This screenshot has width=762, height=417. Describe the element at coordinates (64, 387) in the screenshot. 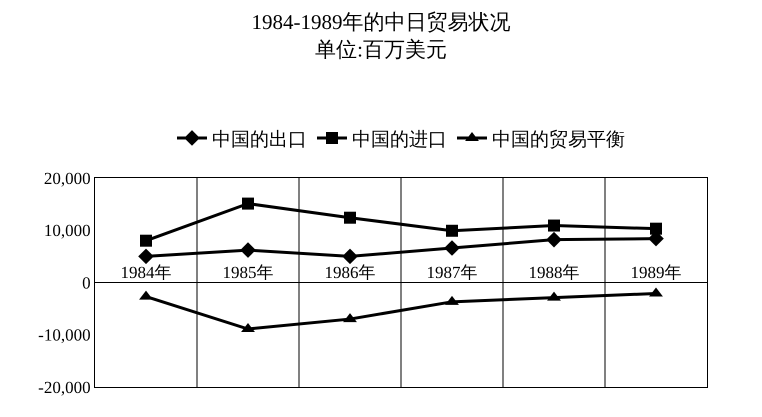

I see `y-tick-label: -20,000` at that location.